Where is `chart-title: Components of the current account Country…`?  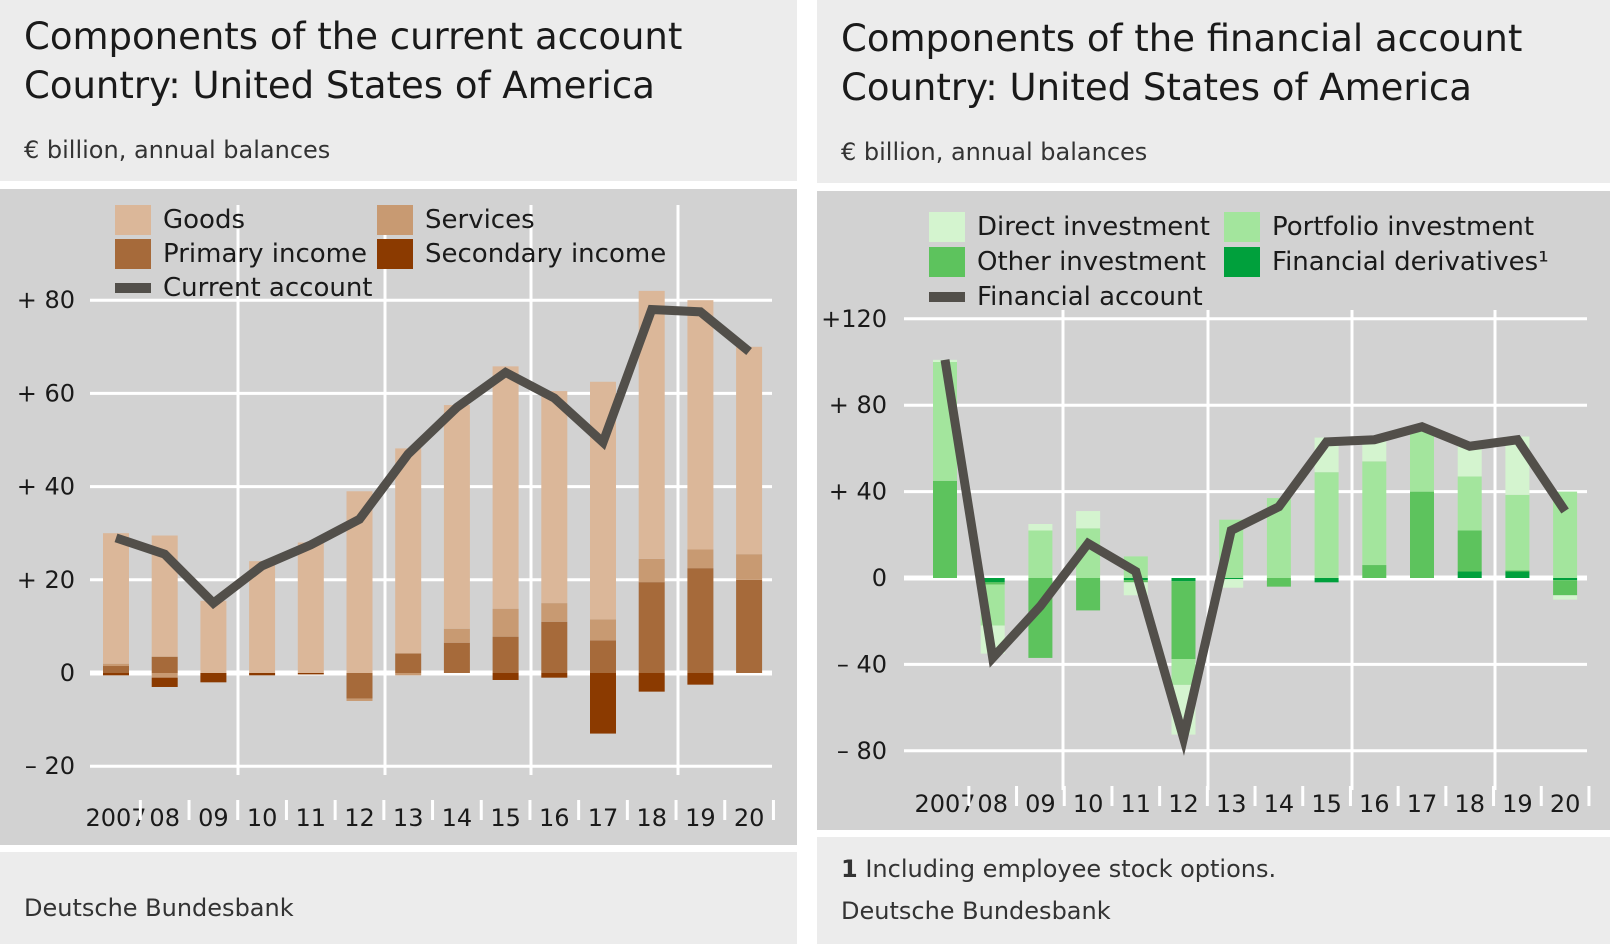
chart-title: Components of the current account Country… is located at coordinates (353, 61).